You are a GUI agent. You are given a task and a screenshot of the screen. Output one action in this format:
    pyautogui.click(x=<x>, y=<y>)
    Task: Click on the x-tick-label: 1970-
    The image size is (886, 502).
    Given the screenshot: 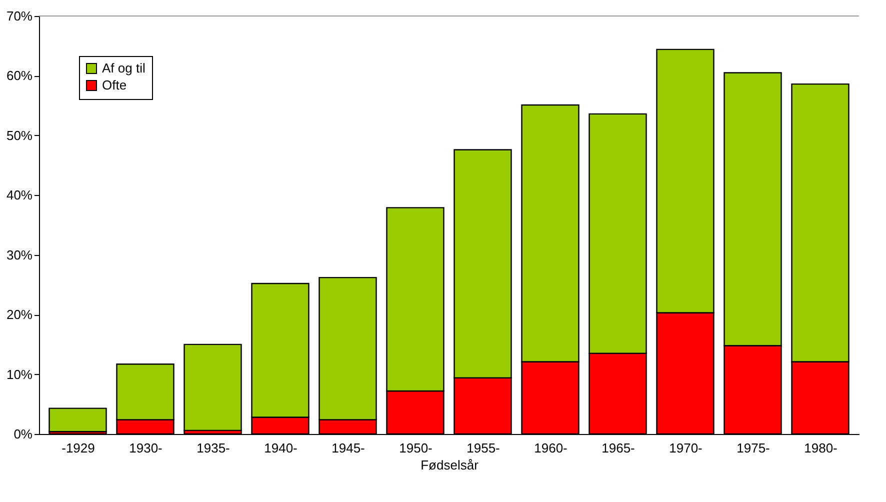 What is the action you would take?
    pyautogui.click(x=685, y=448)
    